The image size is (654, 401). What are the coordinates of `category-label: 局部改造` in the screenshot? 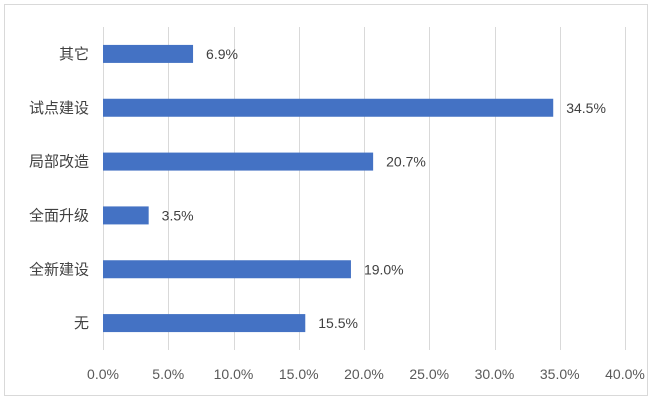 It's located at (59, 162).